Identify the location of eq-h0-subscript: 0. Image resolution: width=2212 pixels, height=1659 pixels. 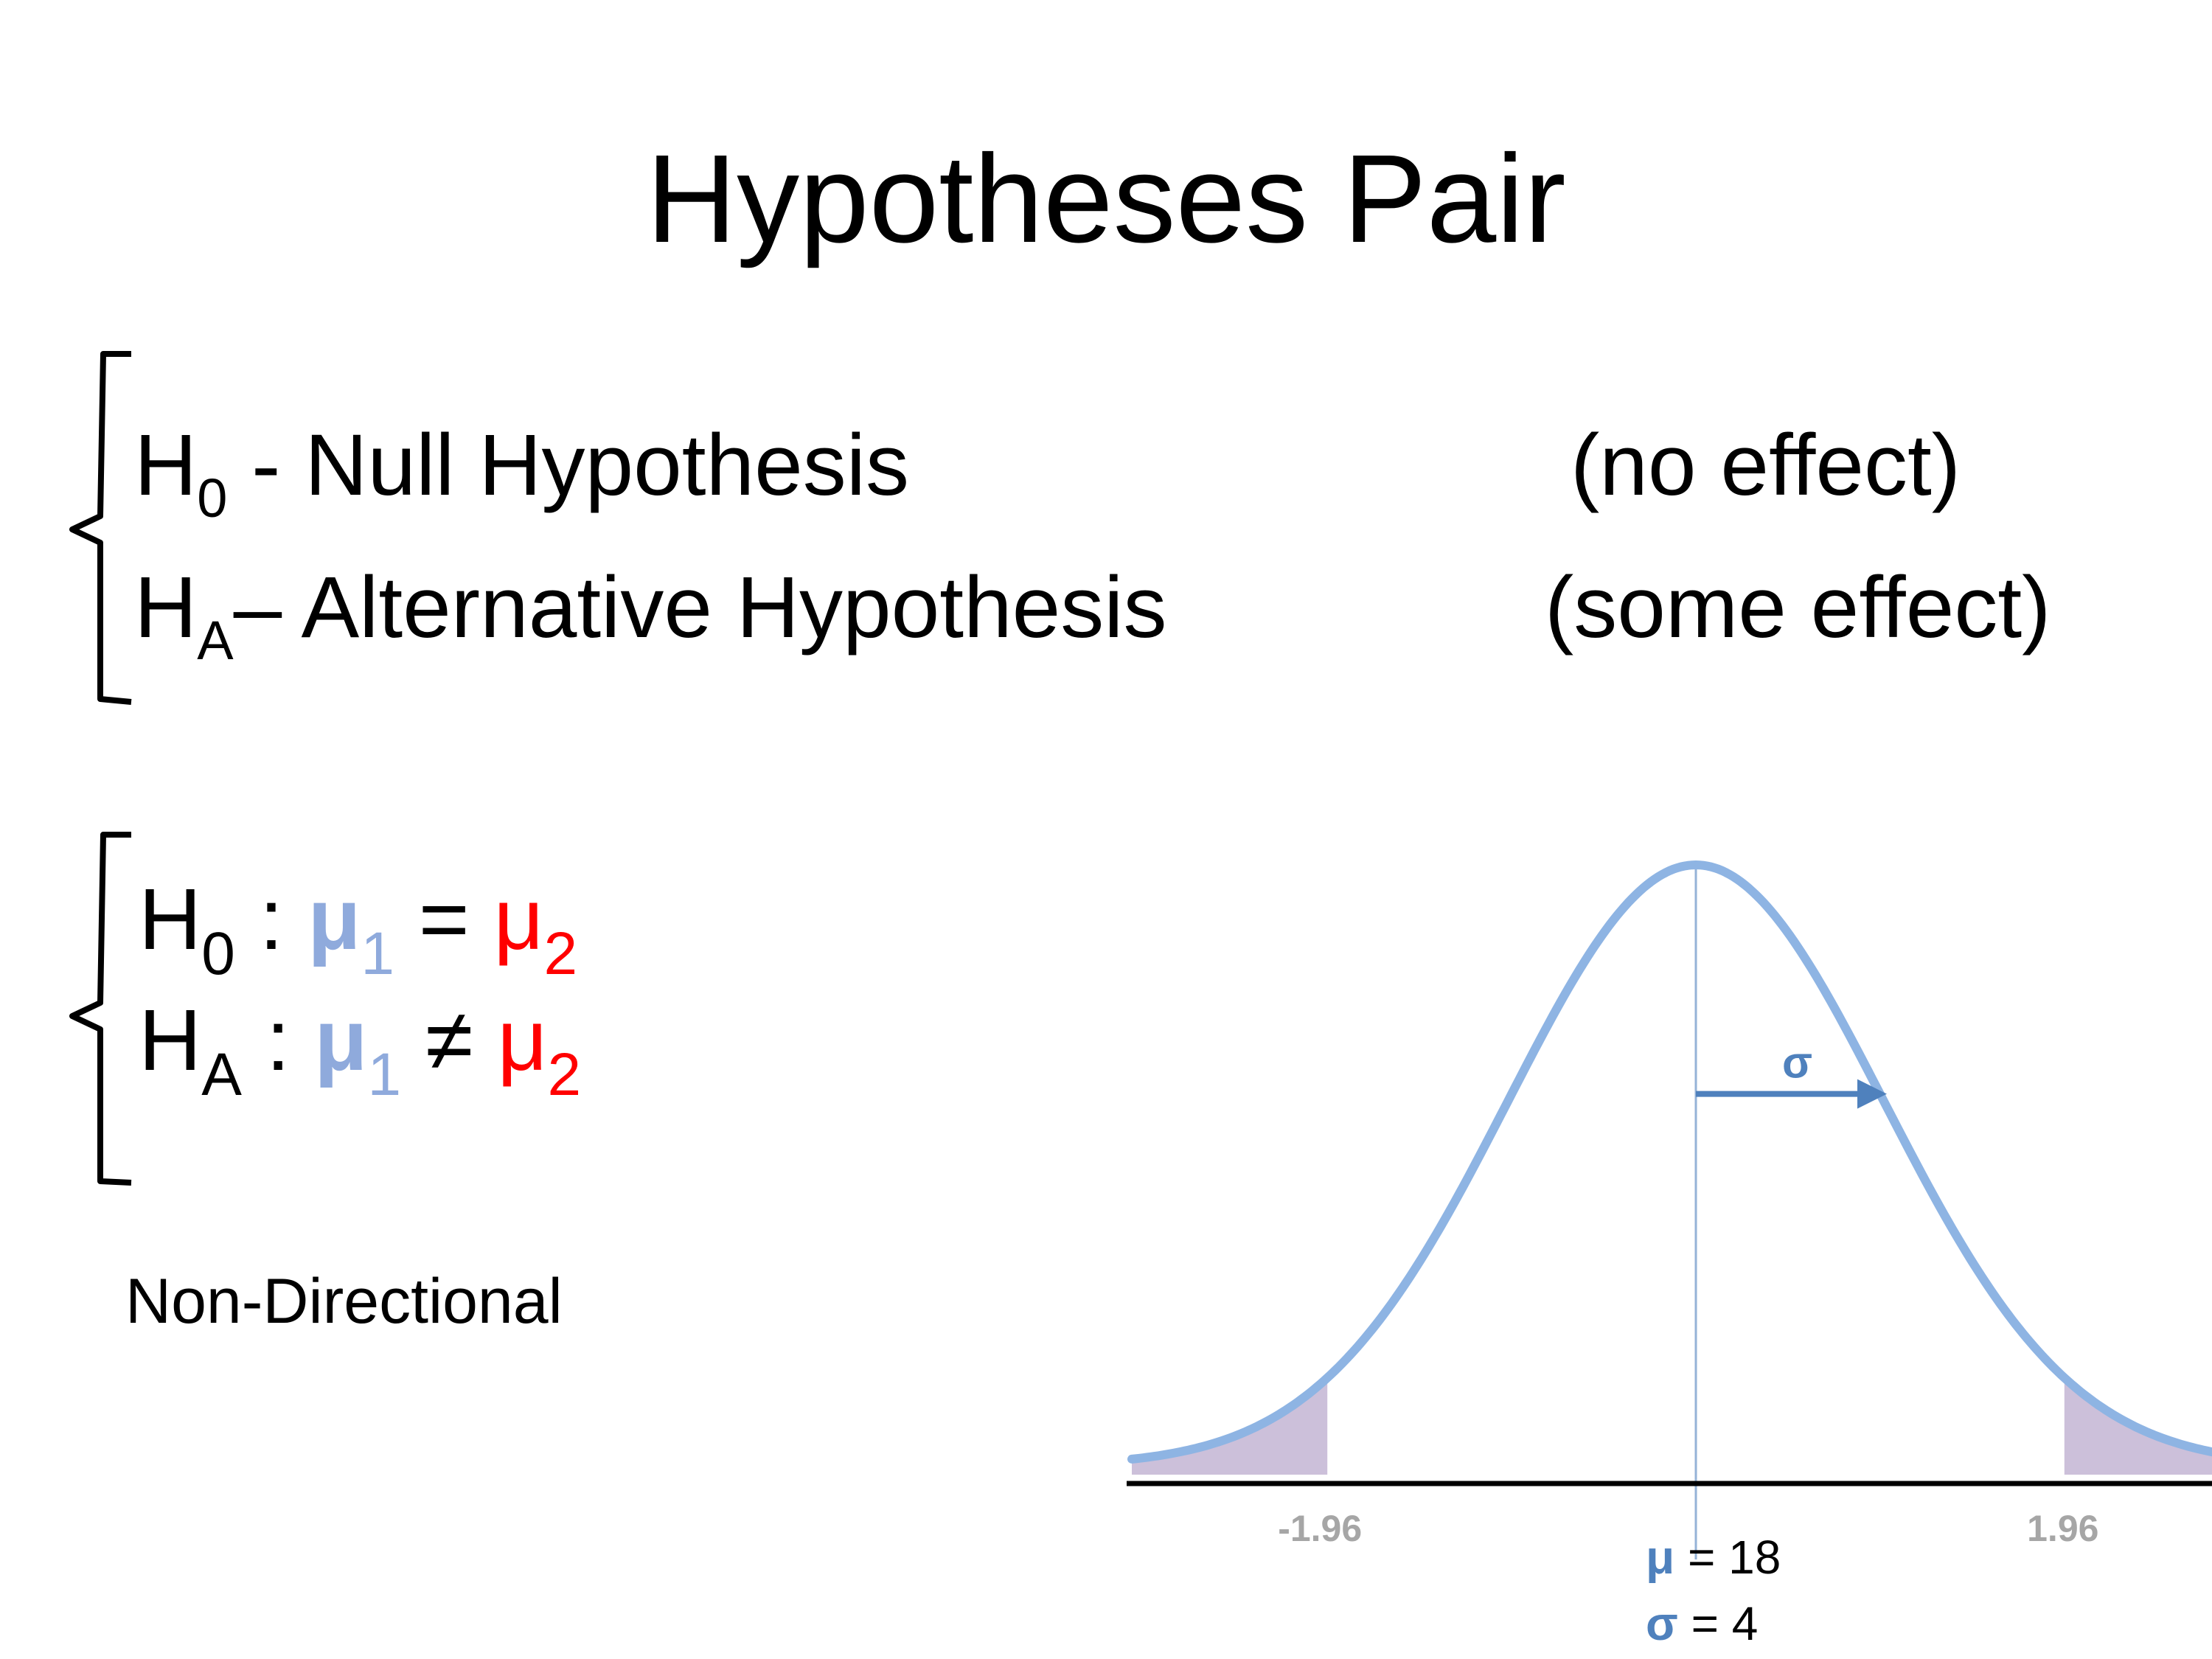
(218, 953).